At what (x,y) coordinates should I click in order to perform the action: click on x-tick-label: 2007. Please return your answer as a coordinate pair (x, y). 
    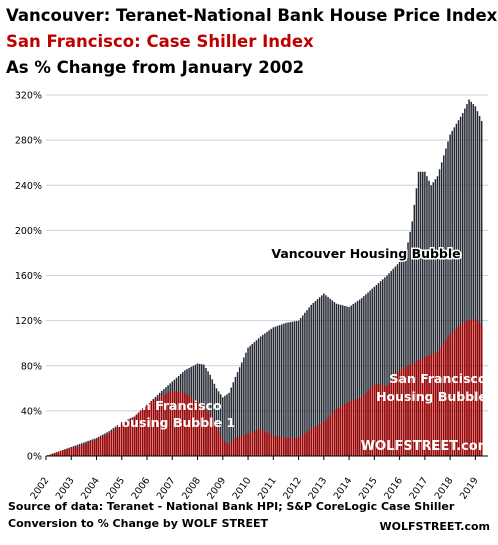
    Looking at the image, I should click on (166, 487).